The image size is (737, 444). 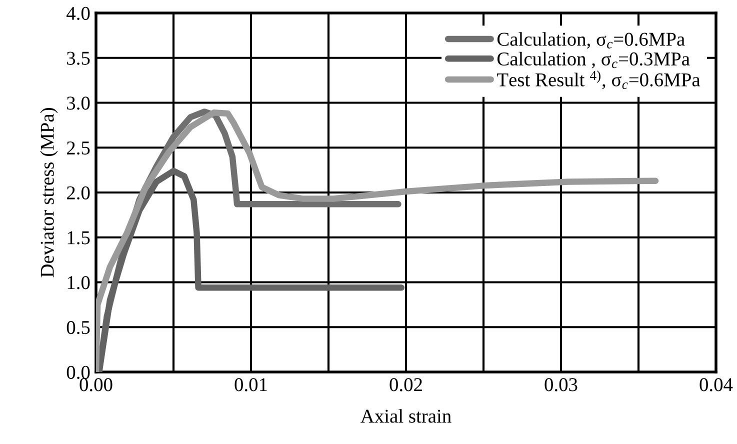 I want to click on x-tick-label: 0.00, so click(x=96, y=385).